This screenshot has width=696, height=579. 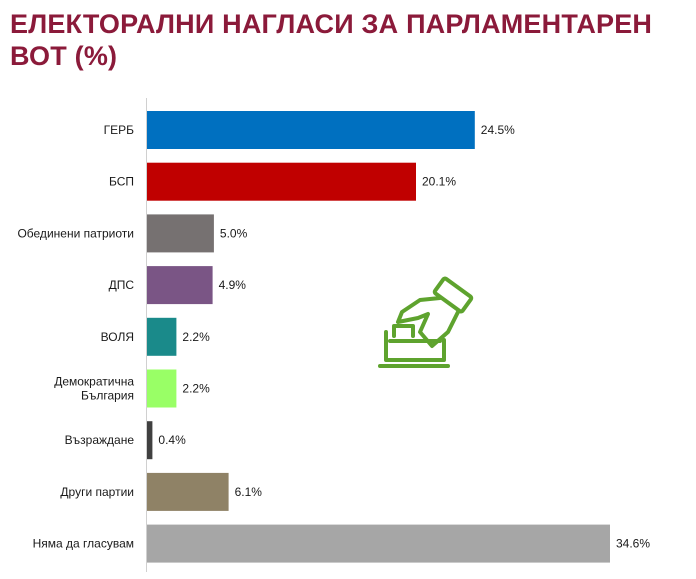 I want to click on ballot-box-voting-icon, so click(x=426, y=322).